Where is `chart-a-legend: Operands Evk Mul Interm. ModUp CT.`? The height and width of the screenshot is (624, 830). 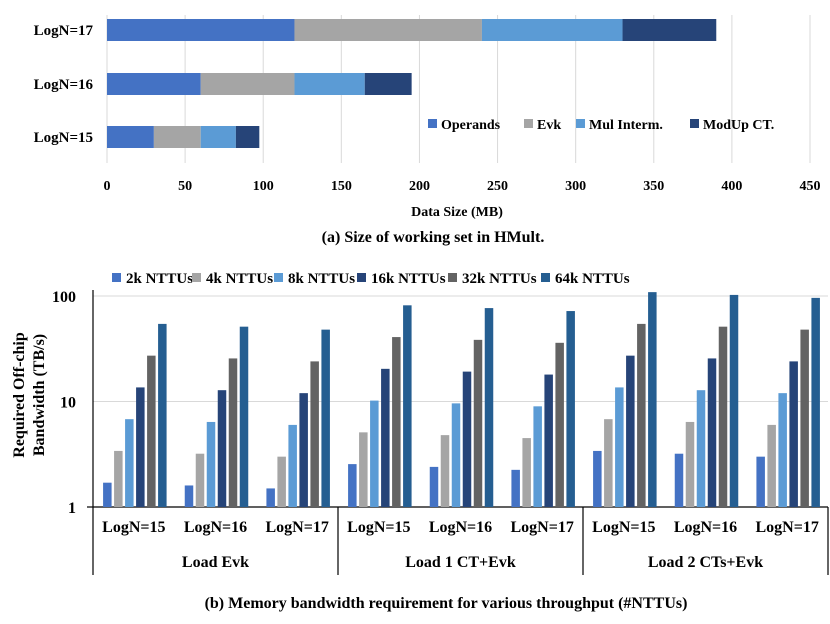 chart-a-legend: Operands Evk Mul Interm. ModUp CT. is located at coordinates (601, 125).